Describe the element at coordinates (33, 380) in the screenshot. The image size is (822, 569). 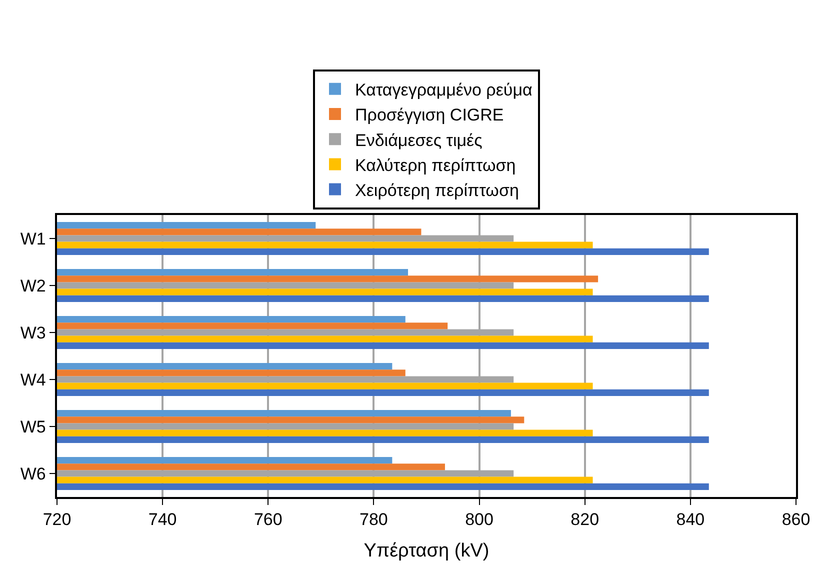
I see `y-tick-label: W4` at that location.